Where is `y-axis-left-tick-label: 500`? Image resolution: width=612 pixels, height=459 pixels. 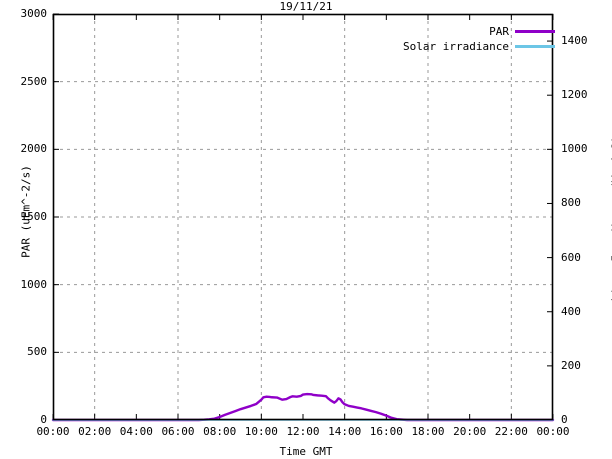
y-axis-left-tick-label: 500 is located at coordinates (37, 352).